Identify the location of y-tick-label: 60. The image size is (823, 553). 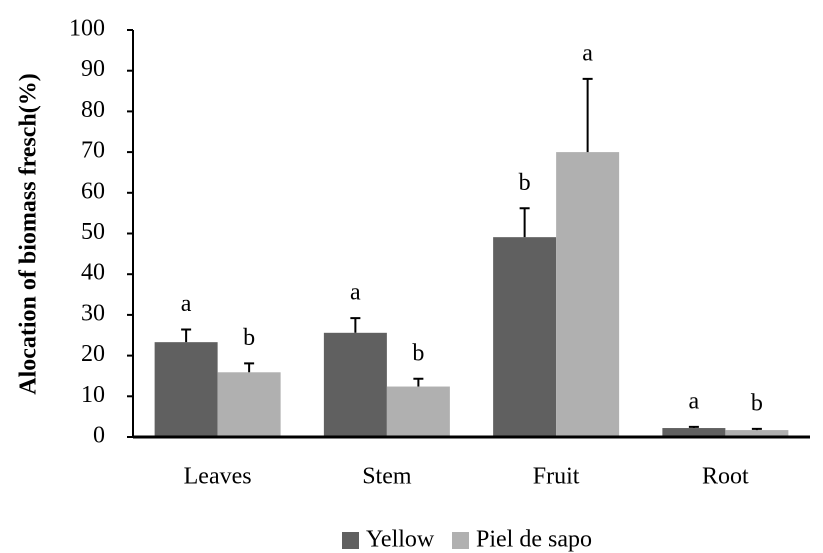
(93, 191).